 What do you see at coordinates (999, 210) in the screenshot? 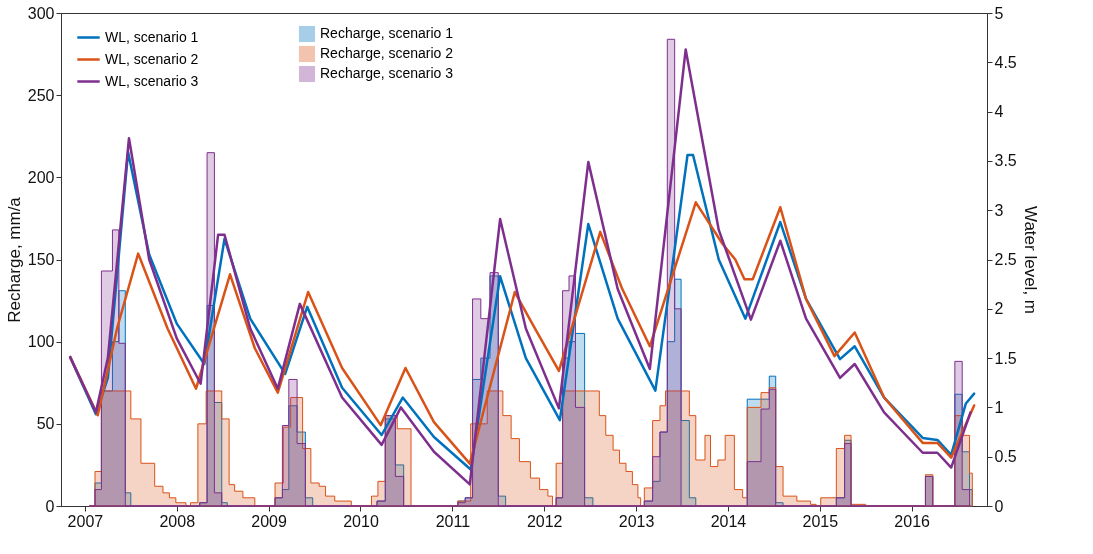
I see `y2-tick-label: 3` at bounding box center [999, 210].